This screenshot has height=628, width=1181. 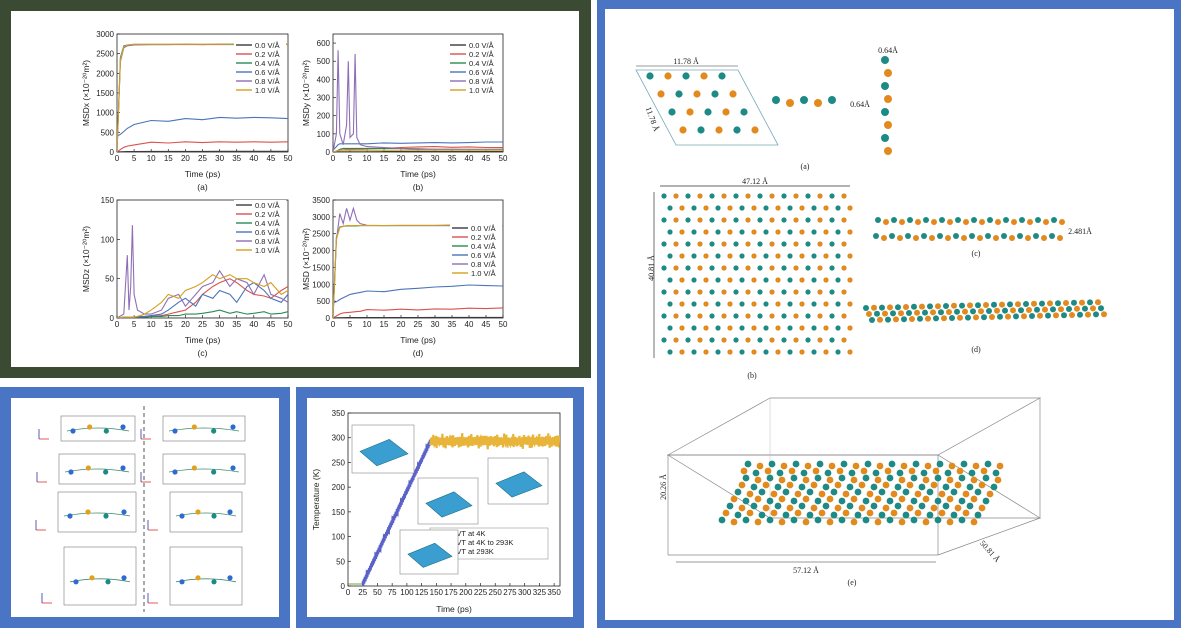 What do you see at coordinates (306, 93) in the screenshot?
I see `y-axis-label: MSDy (×10⁻²⁰m²)` at bounding box center [306, 93].